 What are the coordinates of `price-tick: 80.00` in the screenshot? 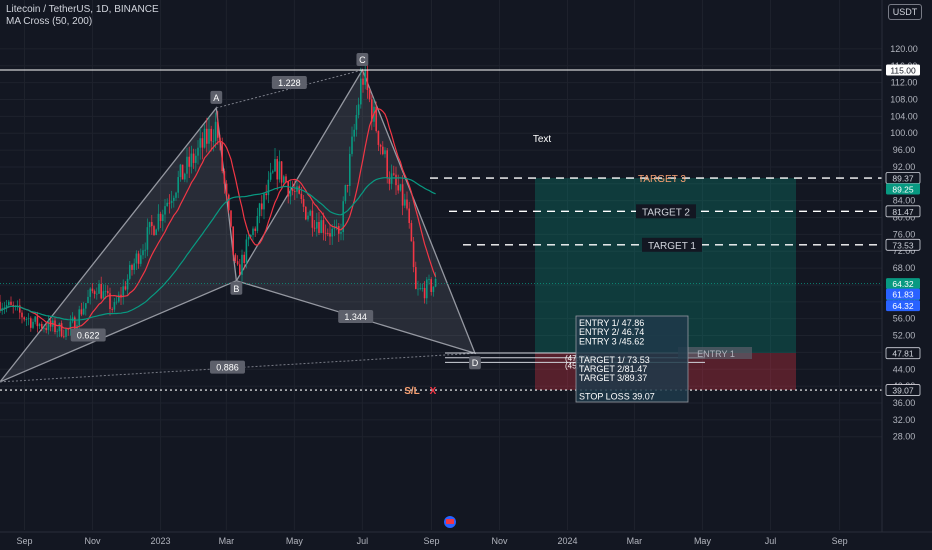 It's located at (904, 218).